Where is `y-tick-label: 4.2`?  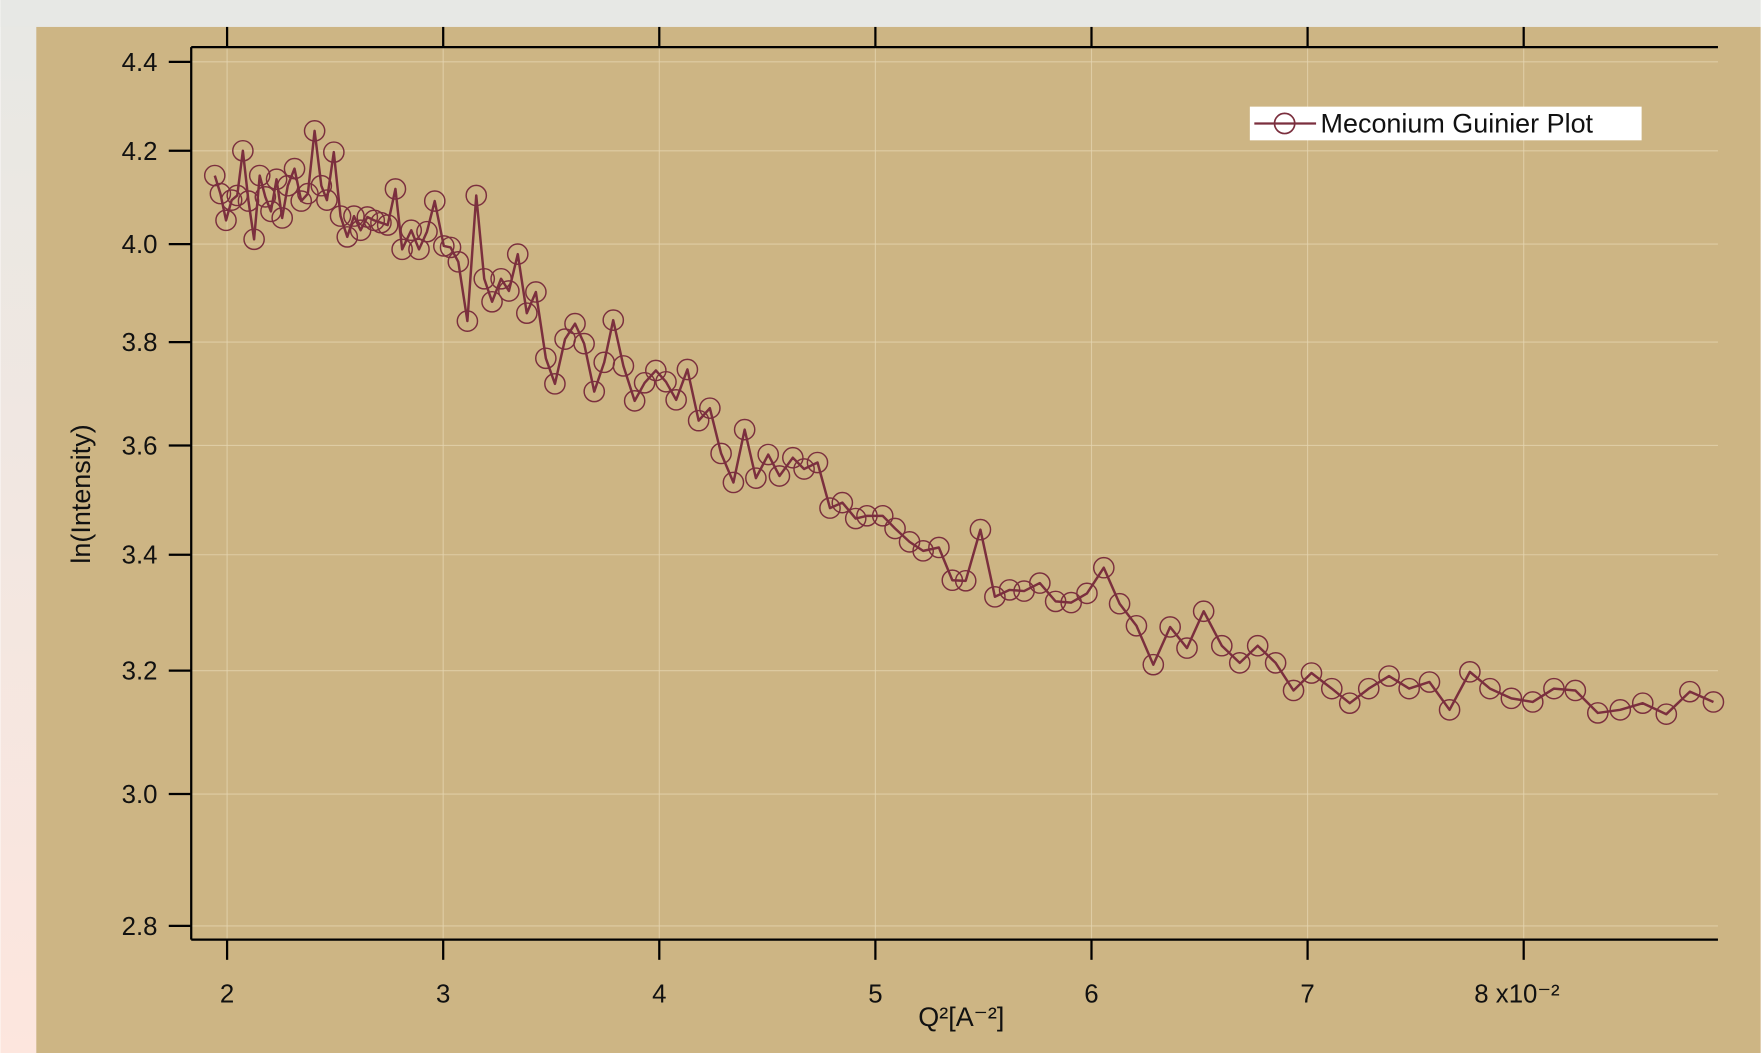
y-tick-label: 4.2 is located at coordinates (140, 152).